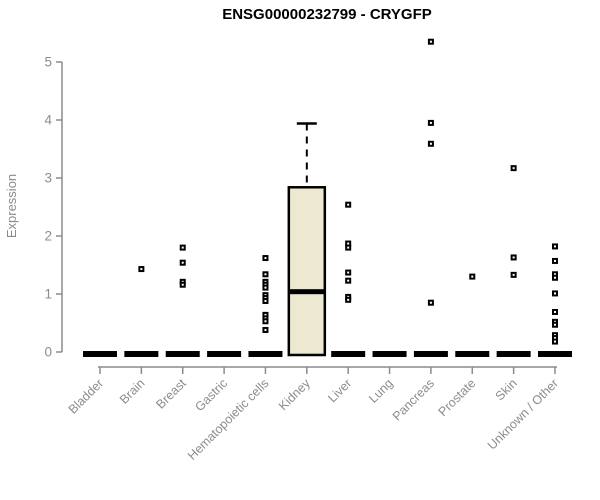 The image size is (600, 500). I want to click on x-tick-label: Kidney, so click(294, 394).